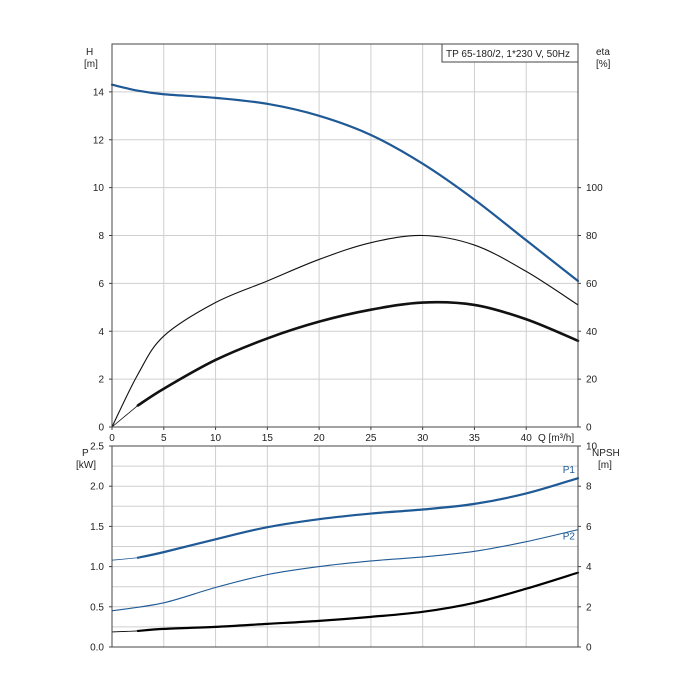 Image resolution: width=700 pixels, height=700 pixels. I want to click on bottom-right-axis-symbol: NPSH, so click(606, 453).